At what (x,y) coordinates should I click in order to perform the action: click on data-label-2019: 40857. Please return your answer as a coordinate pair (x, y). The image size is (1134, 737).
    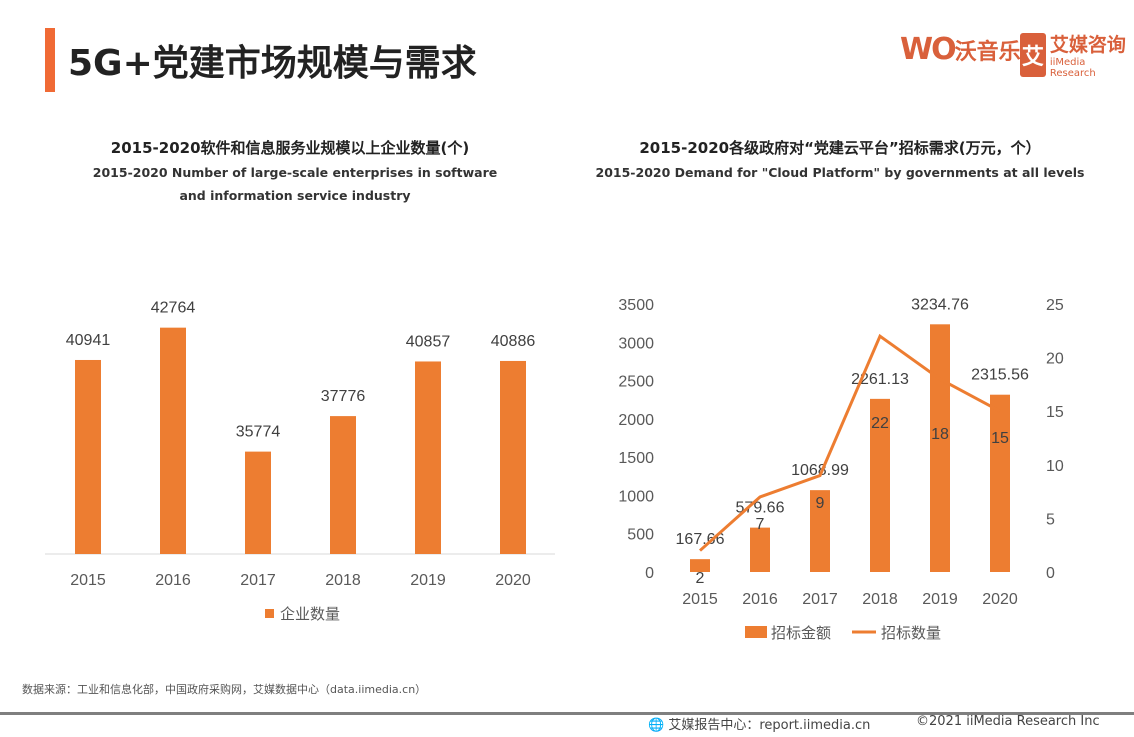
    Looking at the image, I should click on (428, 341).